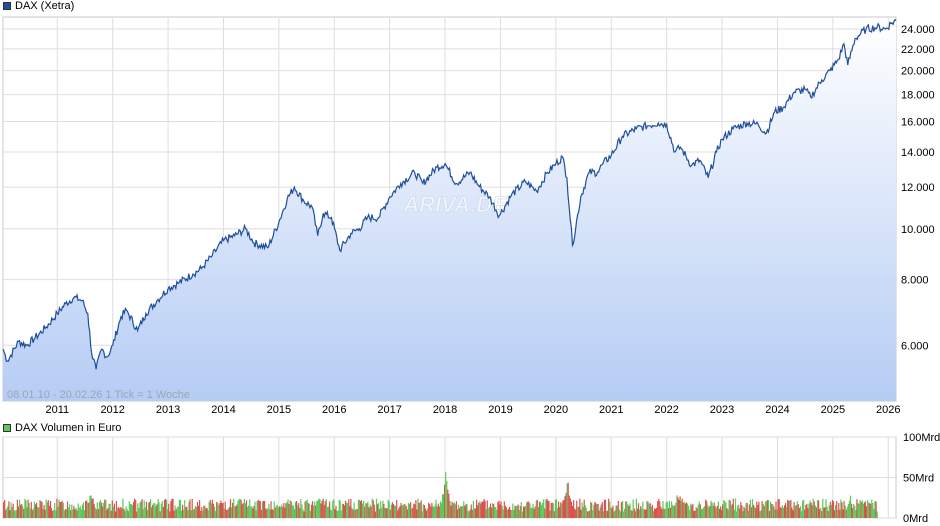  Describe the element at coordinates (666, 410) in the screenshot. I see `price-x-tick-label: 2022` at that location.